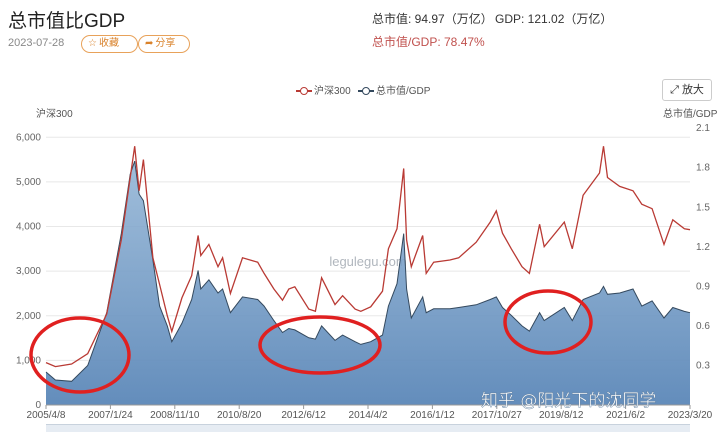  I want to click on x-tick-label: 2019/8/12, so click(561, 415).